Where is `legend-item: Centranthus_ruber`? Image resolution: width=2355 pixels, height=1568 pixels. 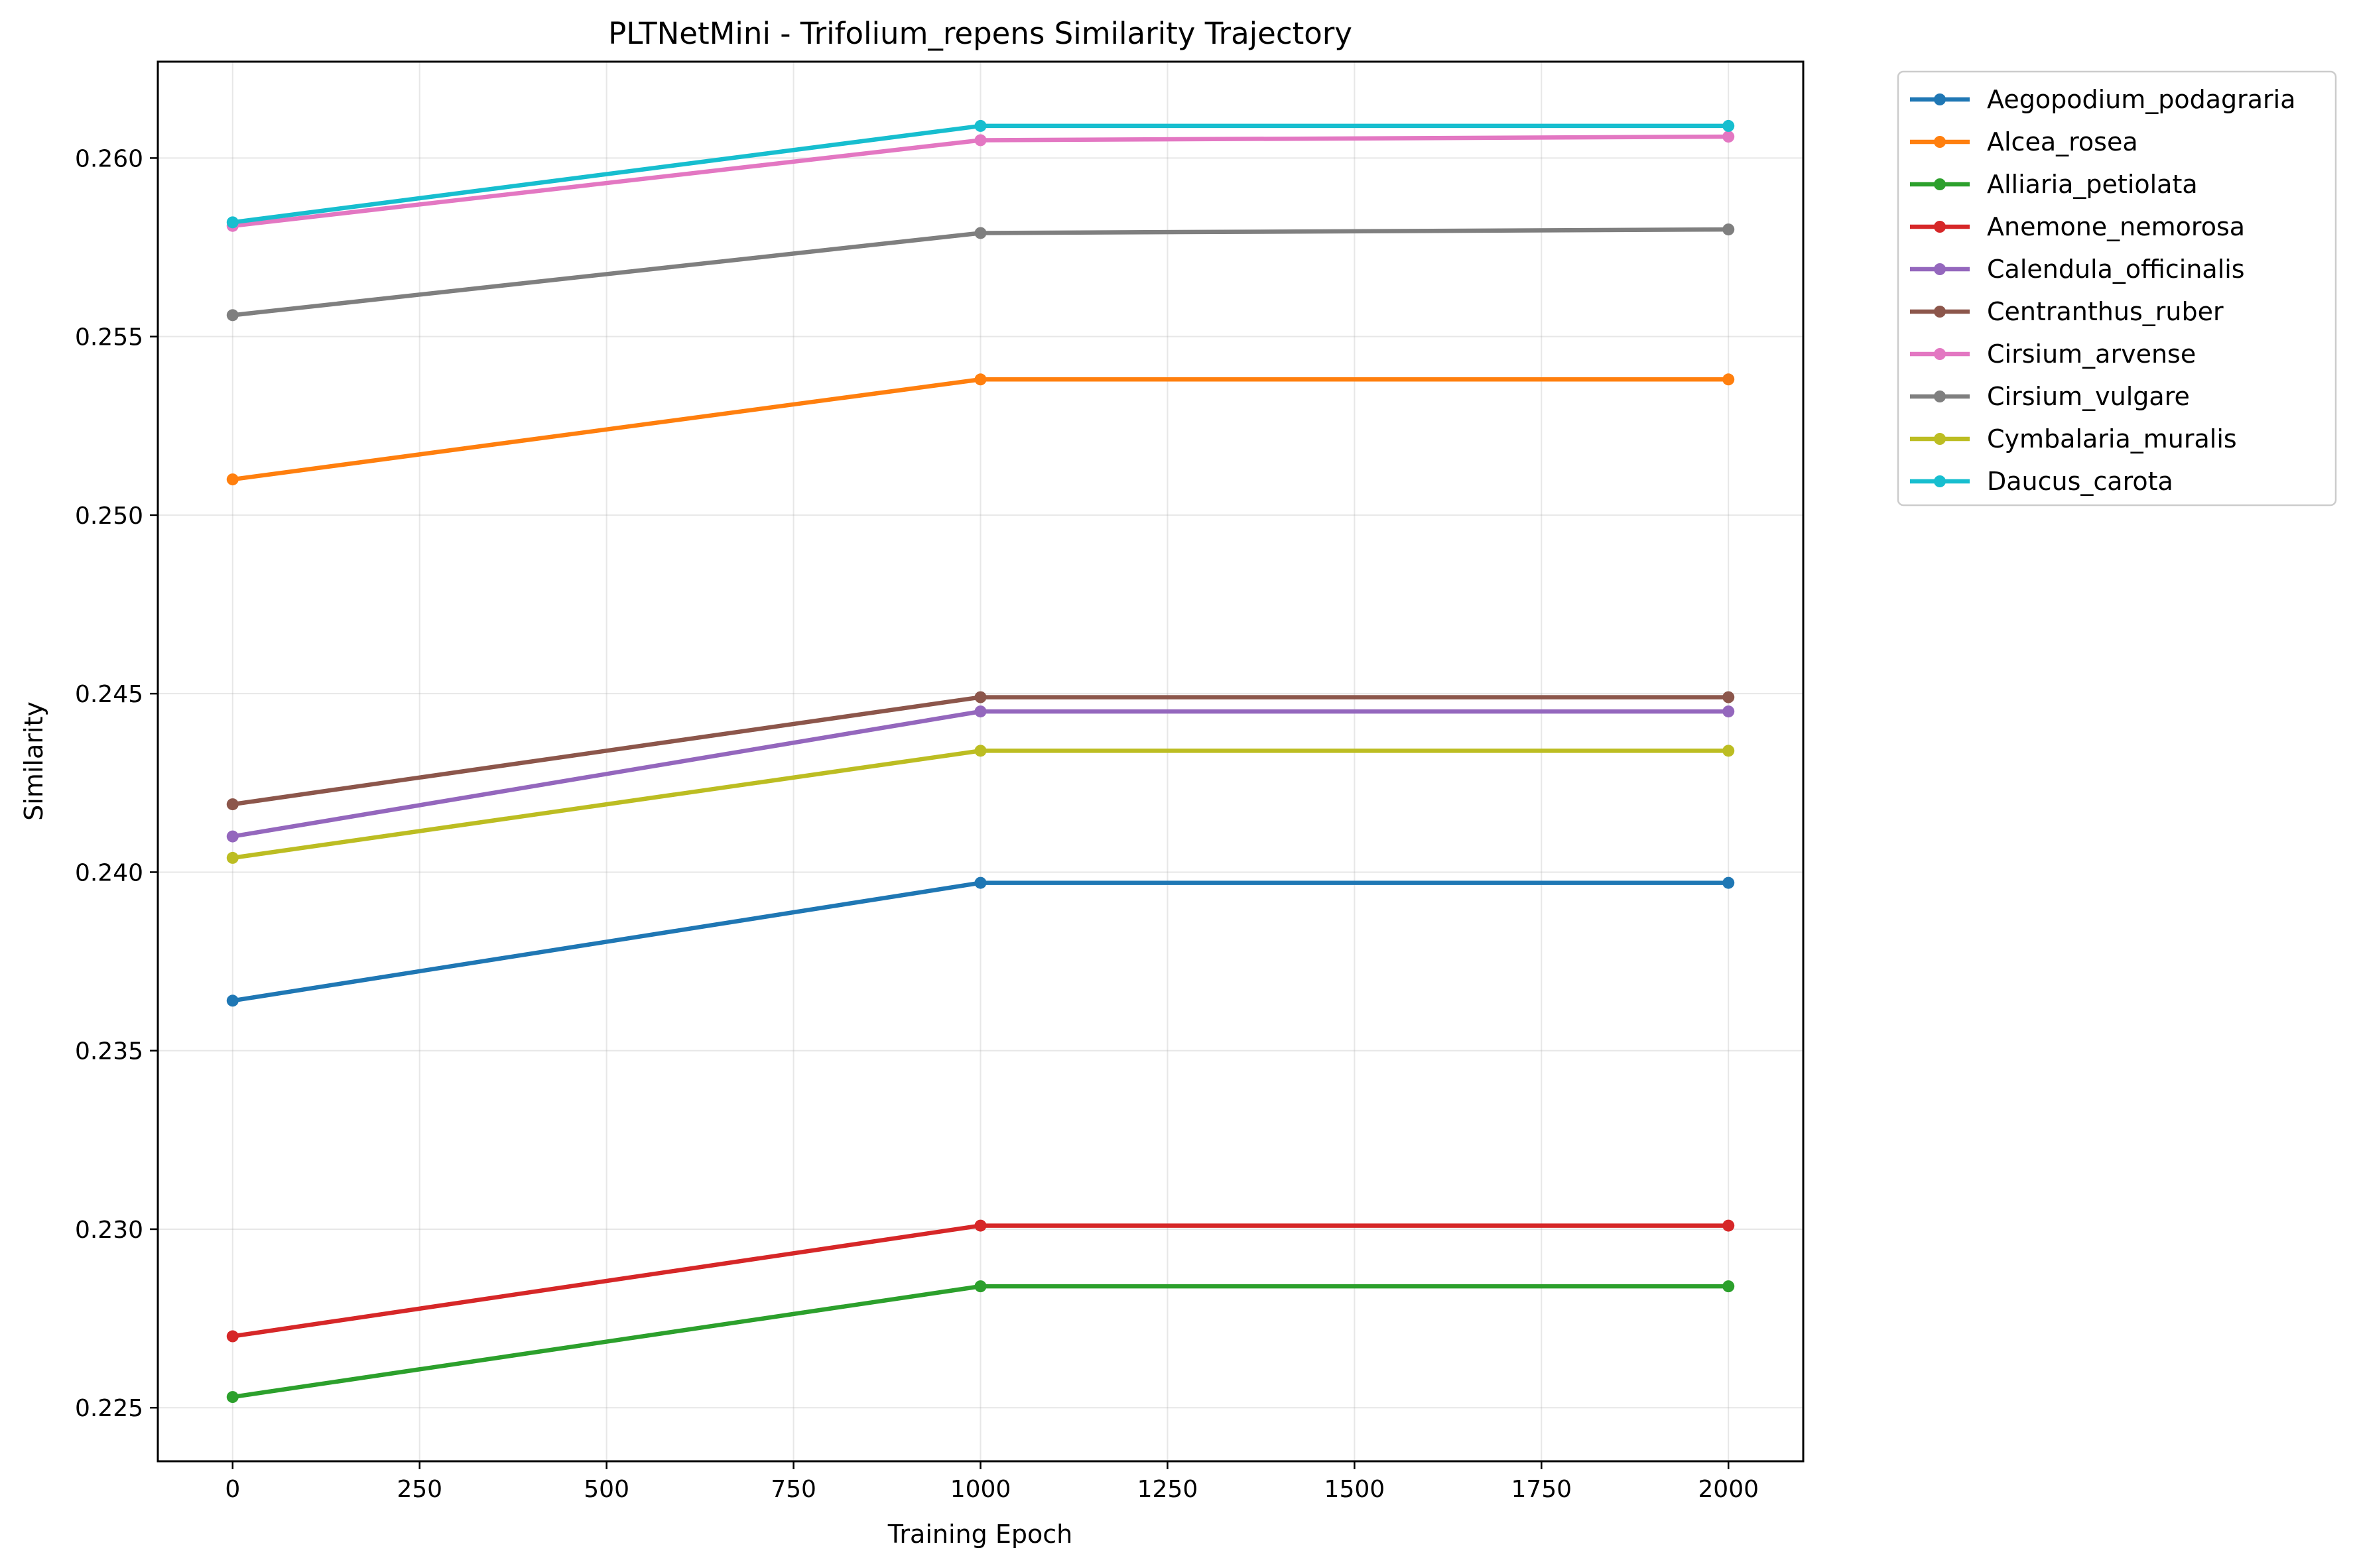
legend-item: Centranthus_ruber is located at coordinates (2067, 311).